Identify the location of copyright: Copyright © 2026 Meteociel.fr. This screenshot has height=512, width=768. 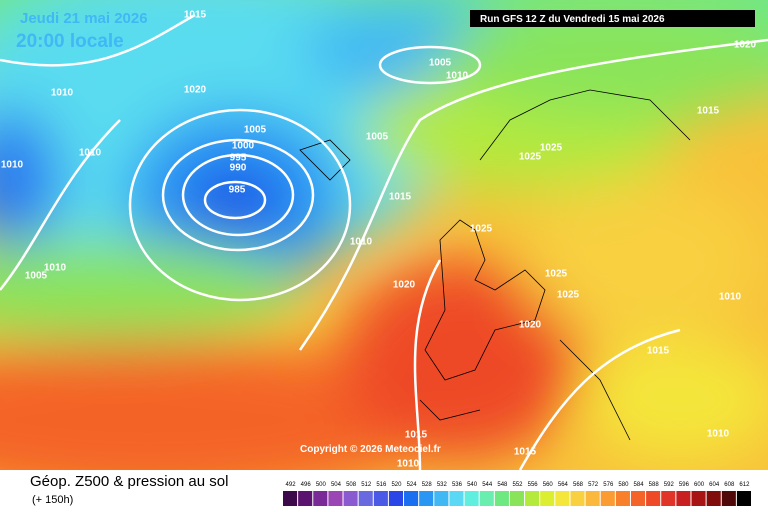
(370, 449).